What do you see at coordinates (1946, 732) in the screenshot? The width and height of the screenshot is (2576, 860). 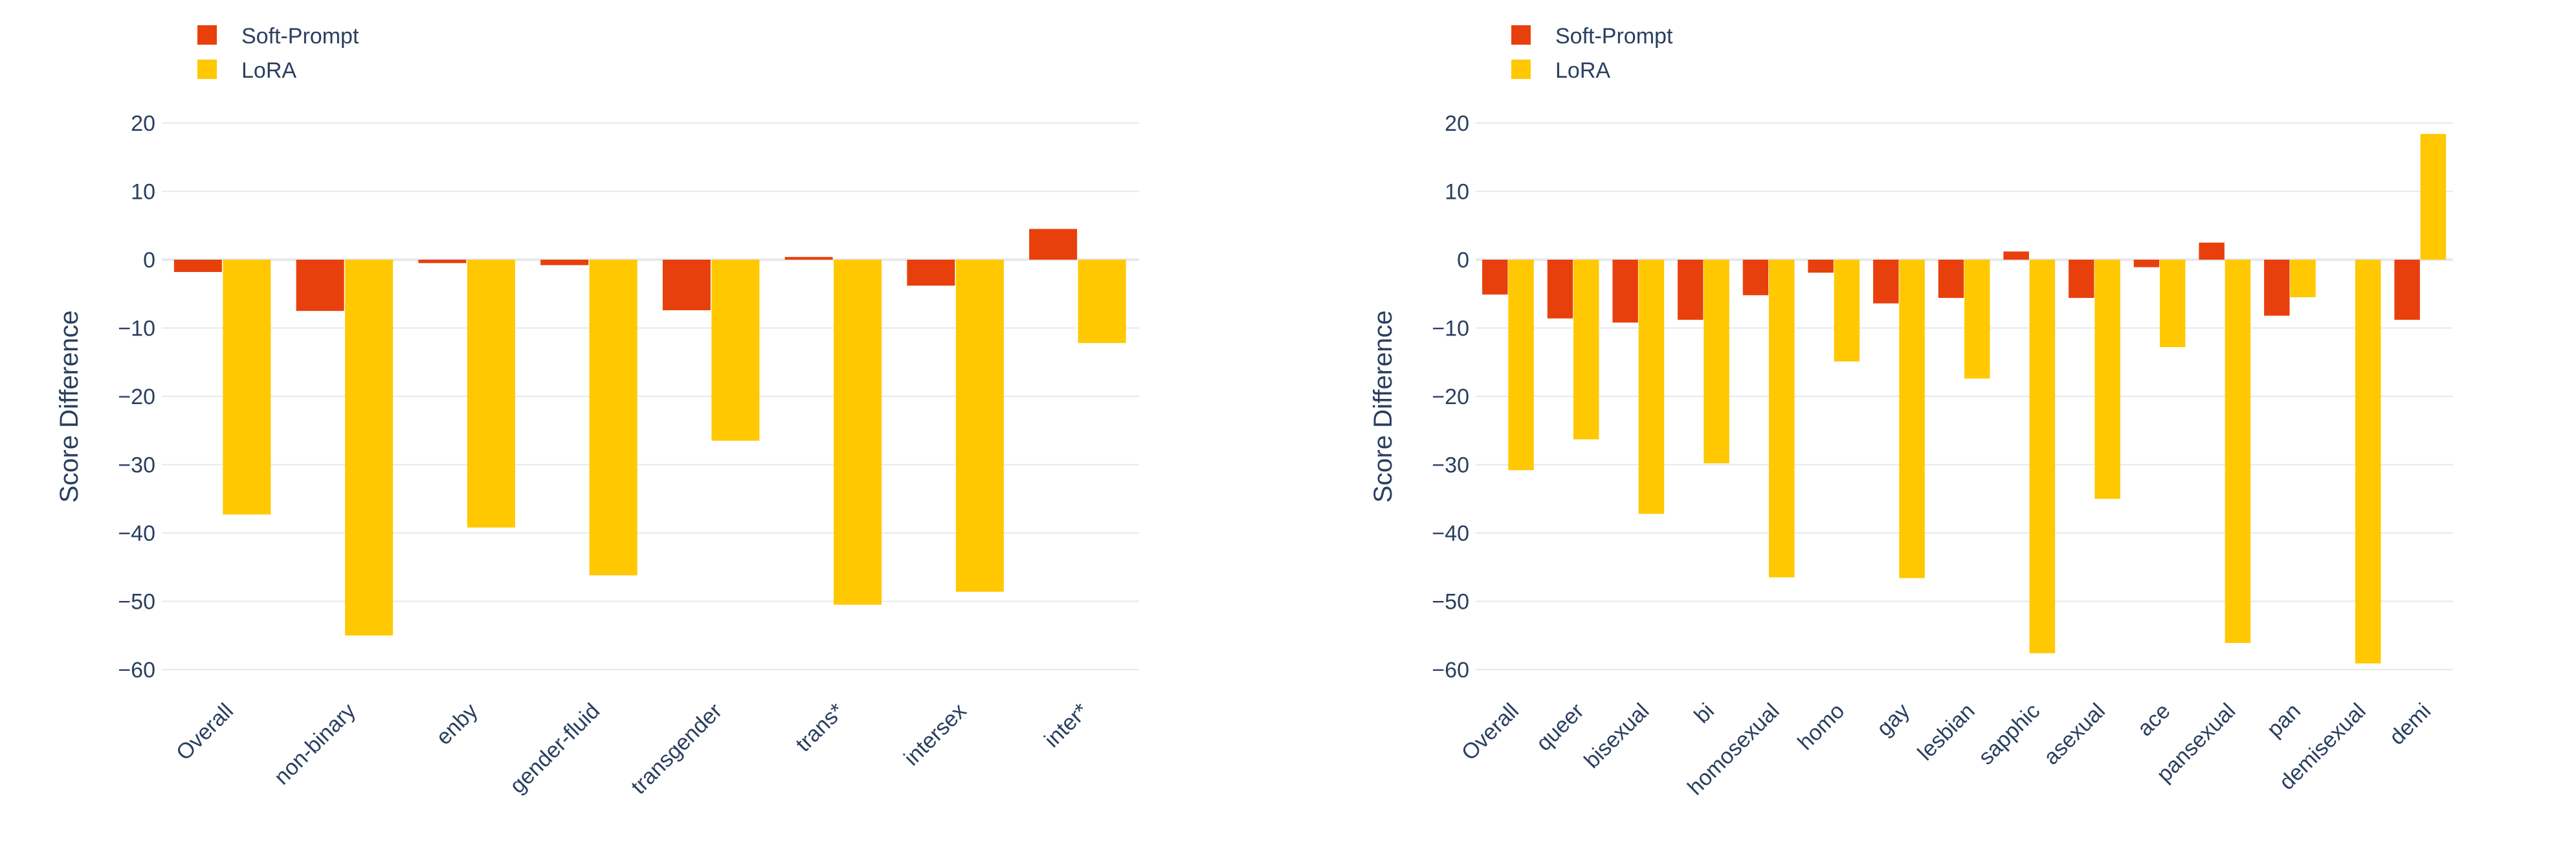 I see `x-tick-label: lesbian` at bounding box center [1946, 732].